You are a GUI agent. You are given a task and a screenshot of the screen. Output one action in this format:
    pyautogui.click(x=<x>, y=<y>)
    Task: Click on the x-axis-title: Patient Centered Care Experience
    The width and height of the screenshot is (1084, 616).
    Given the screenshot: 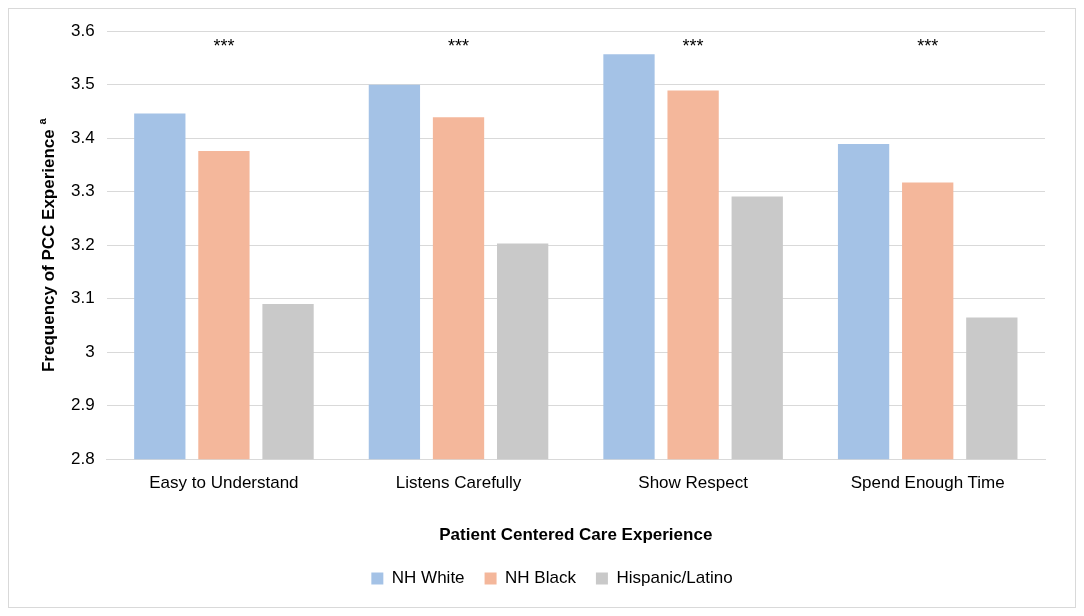 What is the action you would take?
    pyautogui.click(x=576, y=535)
    